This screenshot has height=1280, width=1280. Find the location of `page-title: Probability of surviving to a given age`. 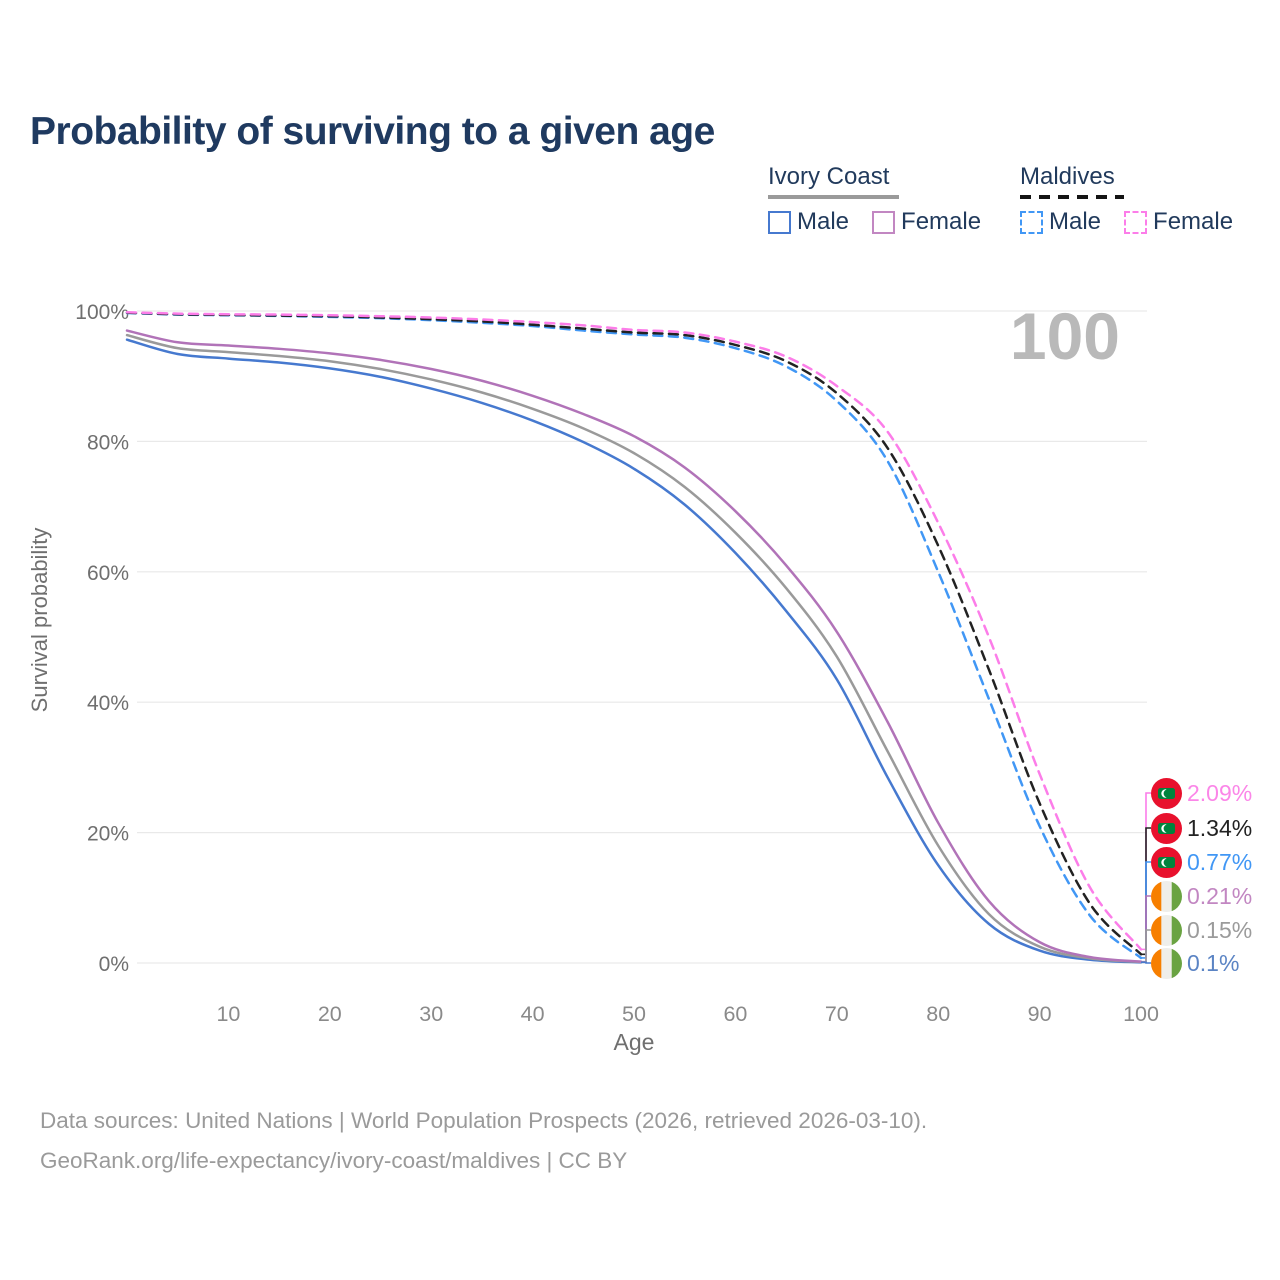

page-title: Probability of surviving to a given age is located at coordinates (372, 132).